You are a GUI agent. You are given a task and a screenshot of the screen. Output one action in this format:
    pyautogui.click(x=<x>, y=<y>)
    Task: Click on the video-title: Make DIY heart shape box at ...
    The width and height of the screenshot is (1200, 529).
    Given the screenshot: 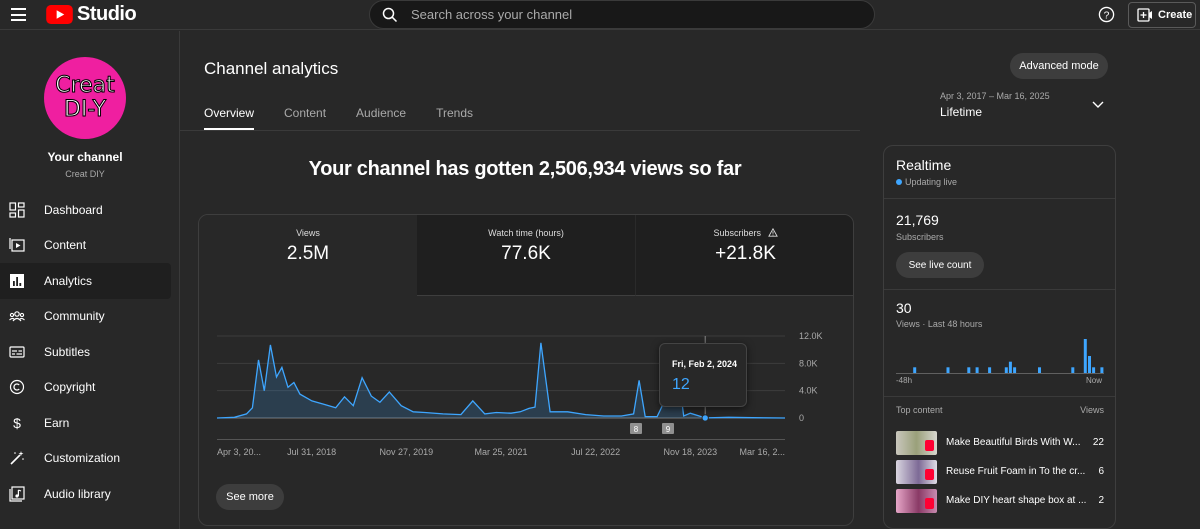 What is the action you would take?
    pyautogui.click(x=1016, y=500)
    